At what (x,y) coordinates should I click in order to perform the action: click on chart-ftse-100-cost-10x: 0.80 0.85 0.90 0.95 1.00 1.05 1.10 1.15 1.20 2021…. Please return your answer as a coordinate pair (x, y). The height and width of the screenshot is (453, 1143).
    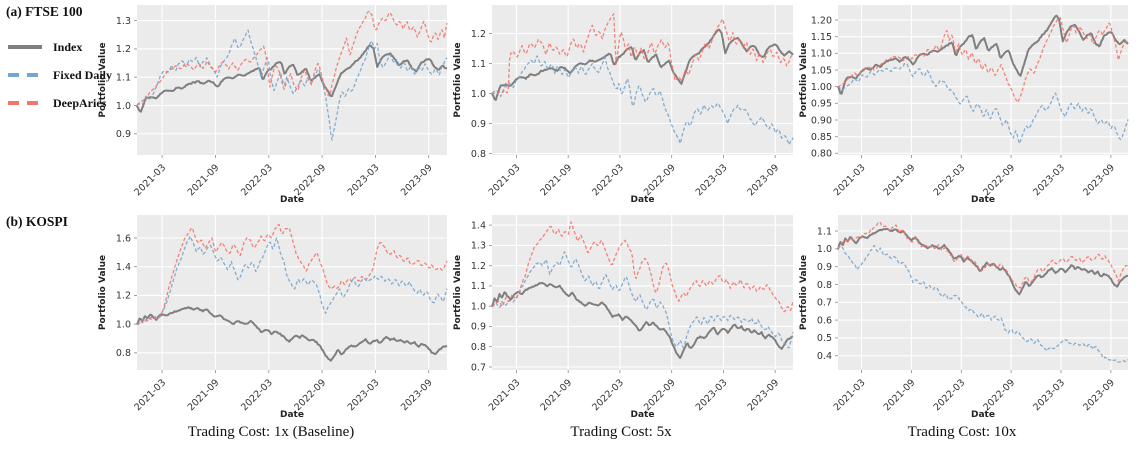
    Looking at the image, I should click on (964, 105).